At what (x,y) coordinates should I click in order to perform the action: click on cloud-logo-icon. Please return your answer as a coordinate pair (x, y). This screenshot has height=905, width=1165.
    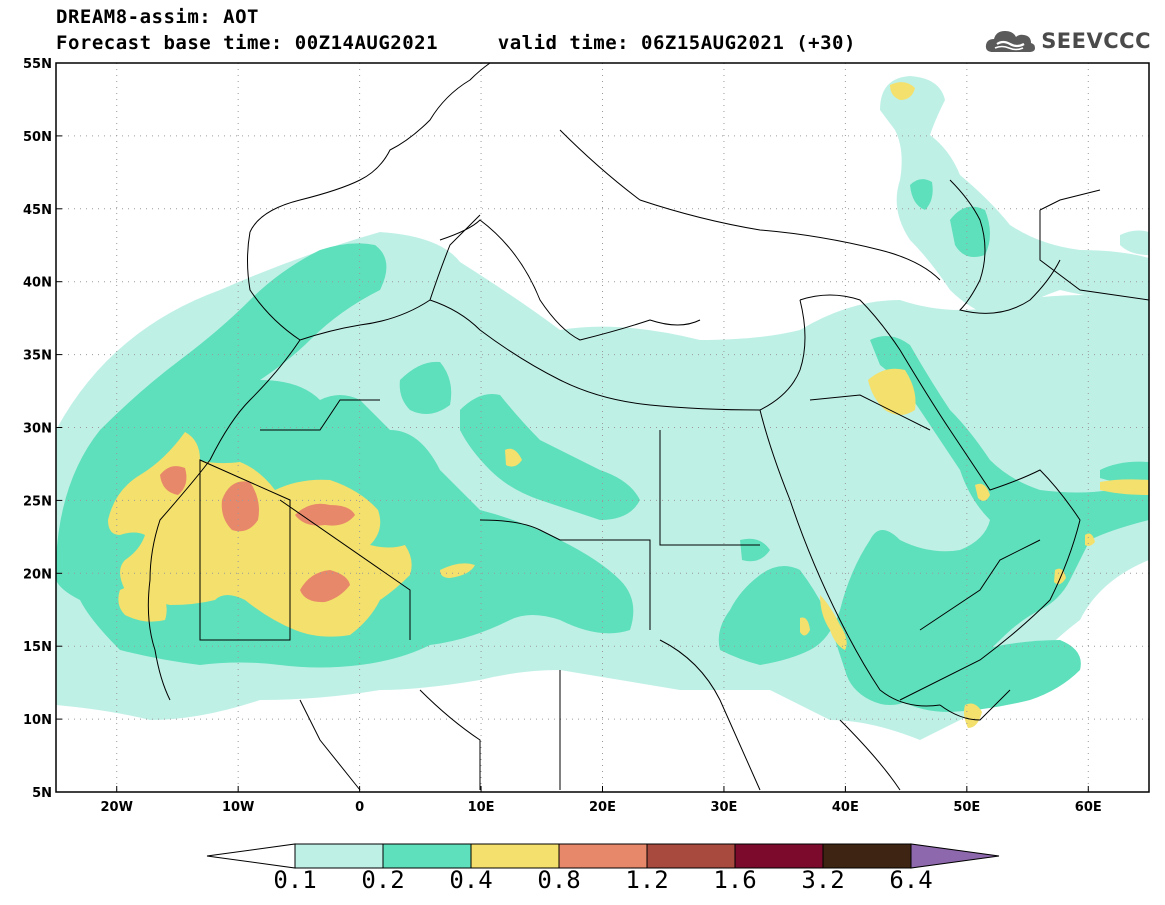
    Looking at the image, I should click on (1011, 41).